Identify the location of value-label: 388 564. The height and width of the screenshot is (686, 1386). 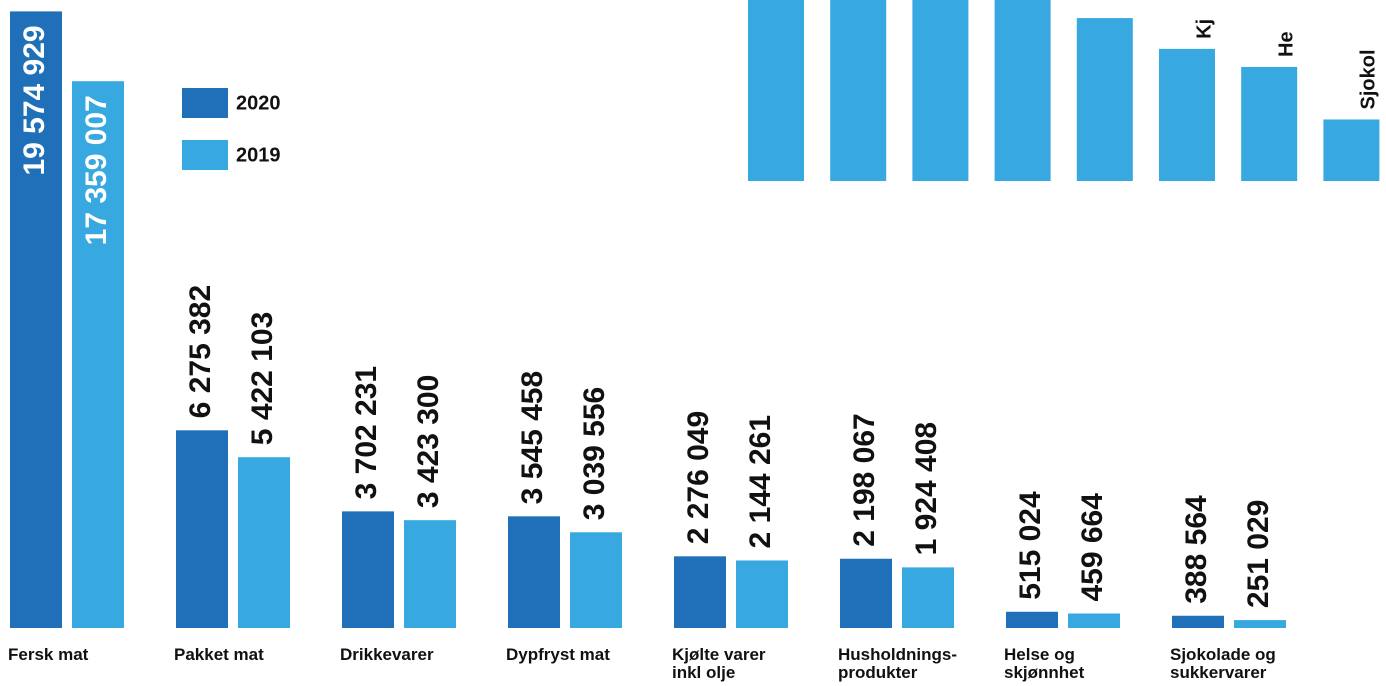
(1196, 549).